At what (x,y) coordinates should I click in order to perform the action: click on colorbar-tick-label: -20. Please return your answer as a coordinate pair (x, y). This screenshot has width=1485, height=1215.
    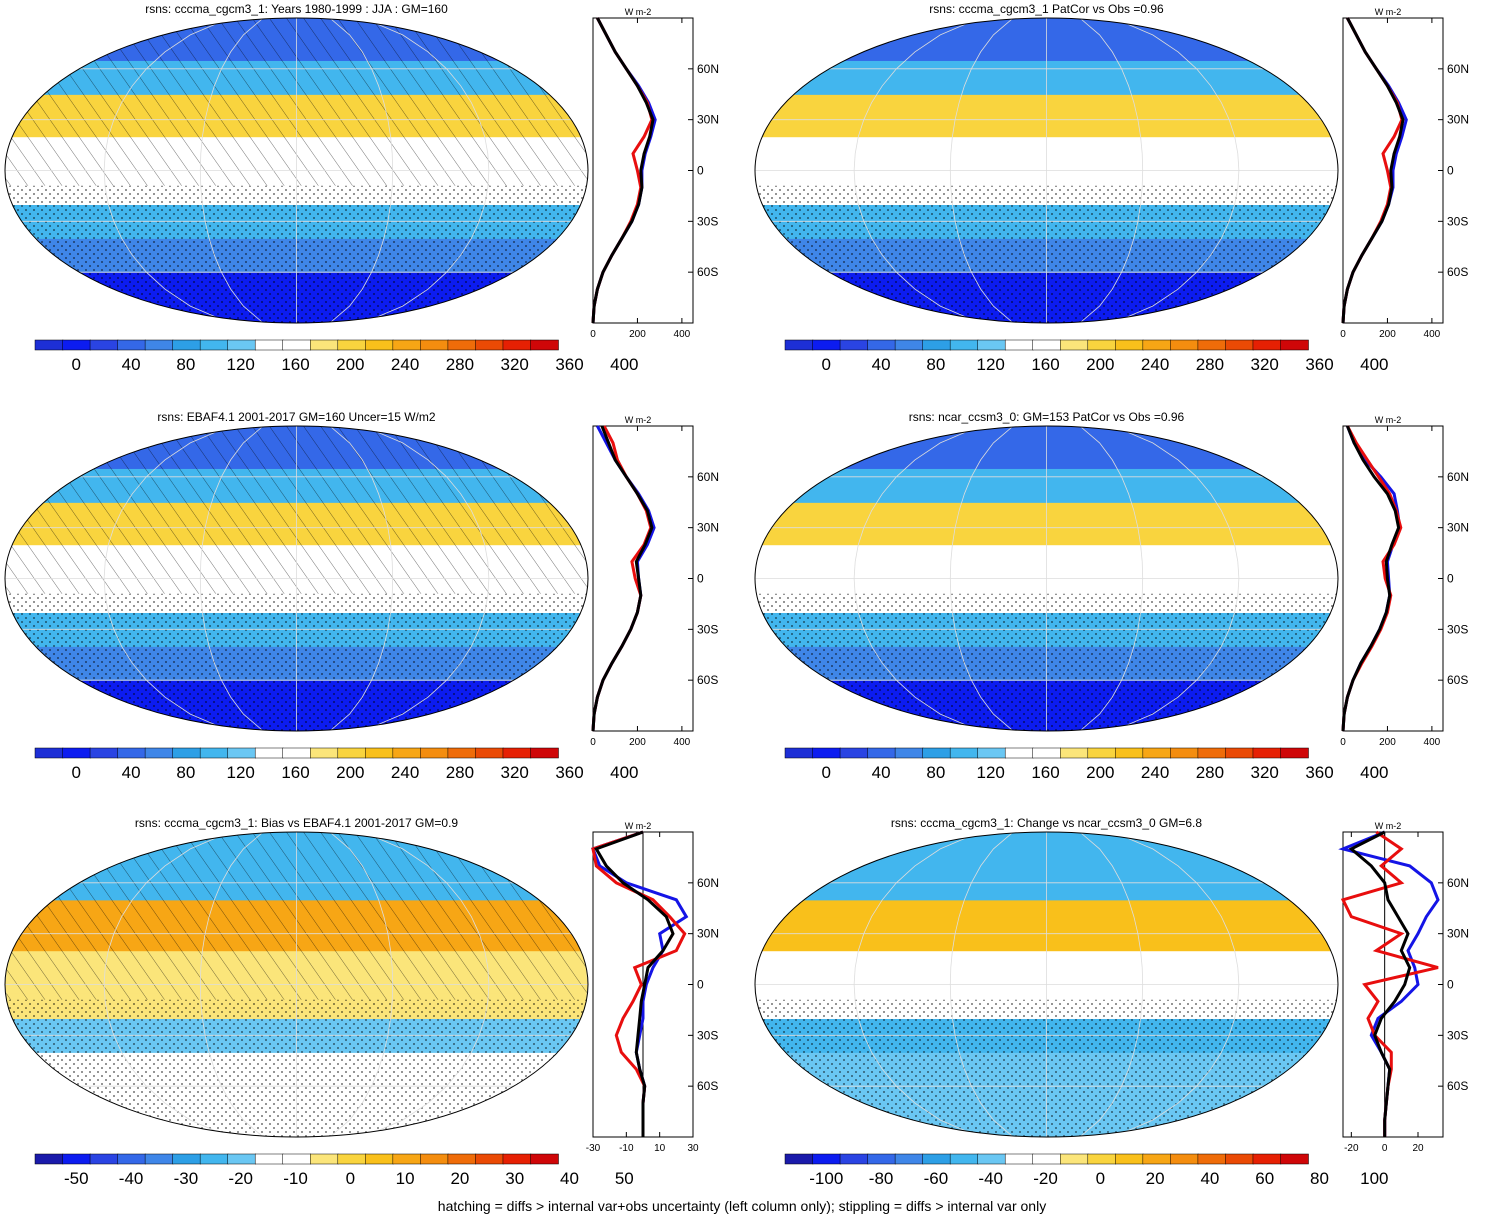
    Looking at the image, I should click on (240, 1178).